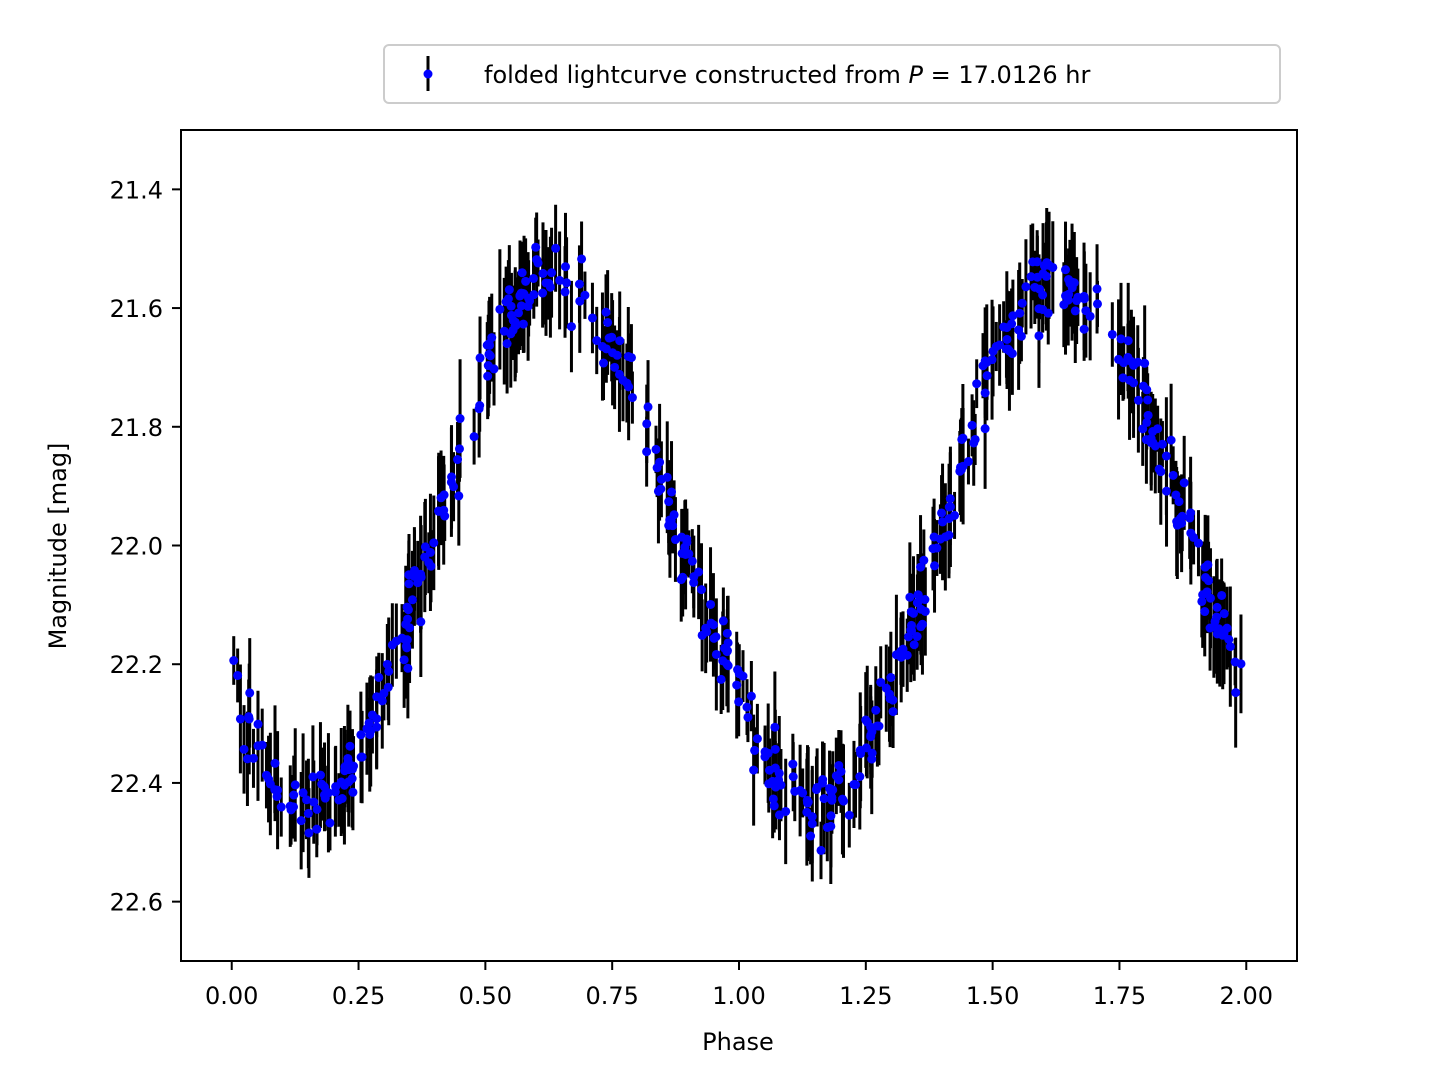  Describe the element at coordinates (1006, 75) in the screenshot. I see `legend-label-suffix: = 17.0126 hr` at that location.